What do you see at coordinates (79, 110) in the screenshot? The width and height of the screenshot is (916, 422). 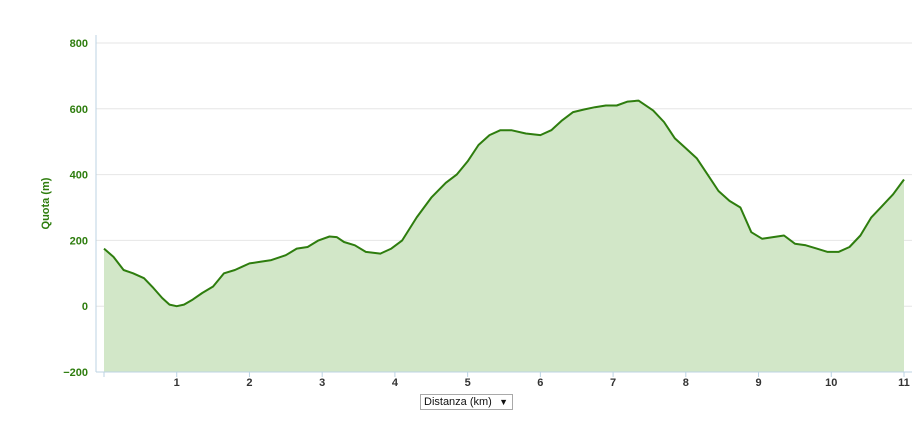 I see `y-tick-label: 600` at bounding box center [79, 110].